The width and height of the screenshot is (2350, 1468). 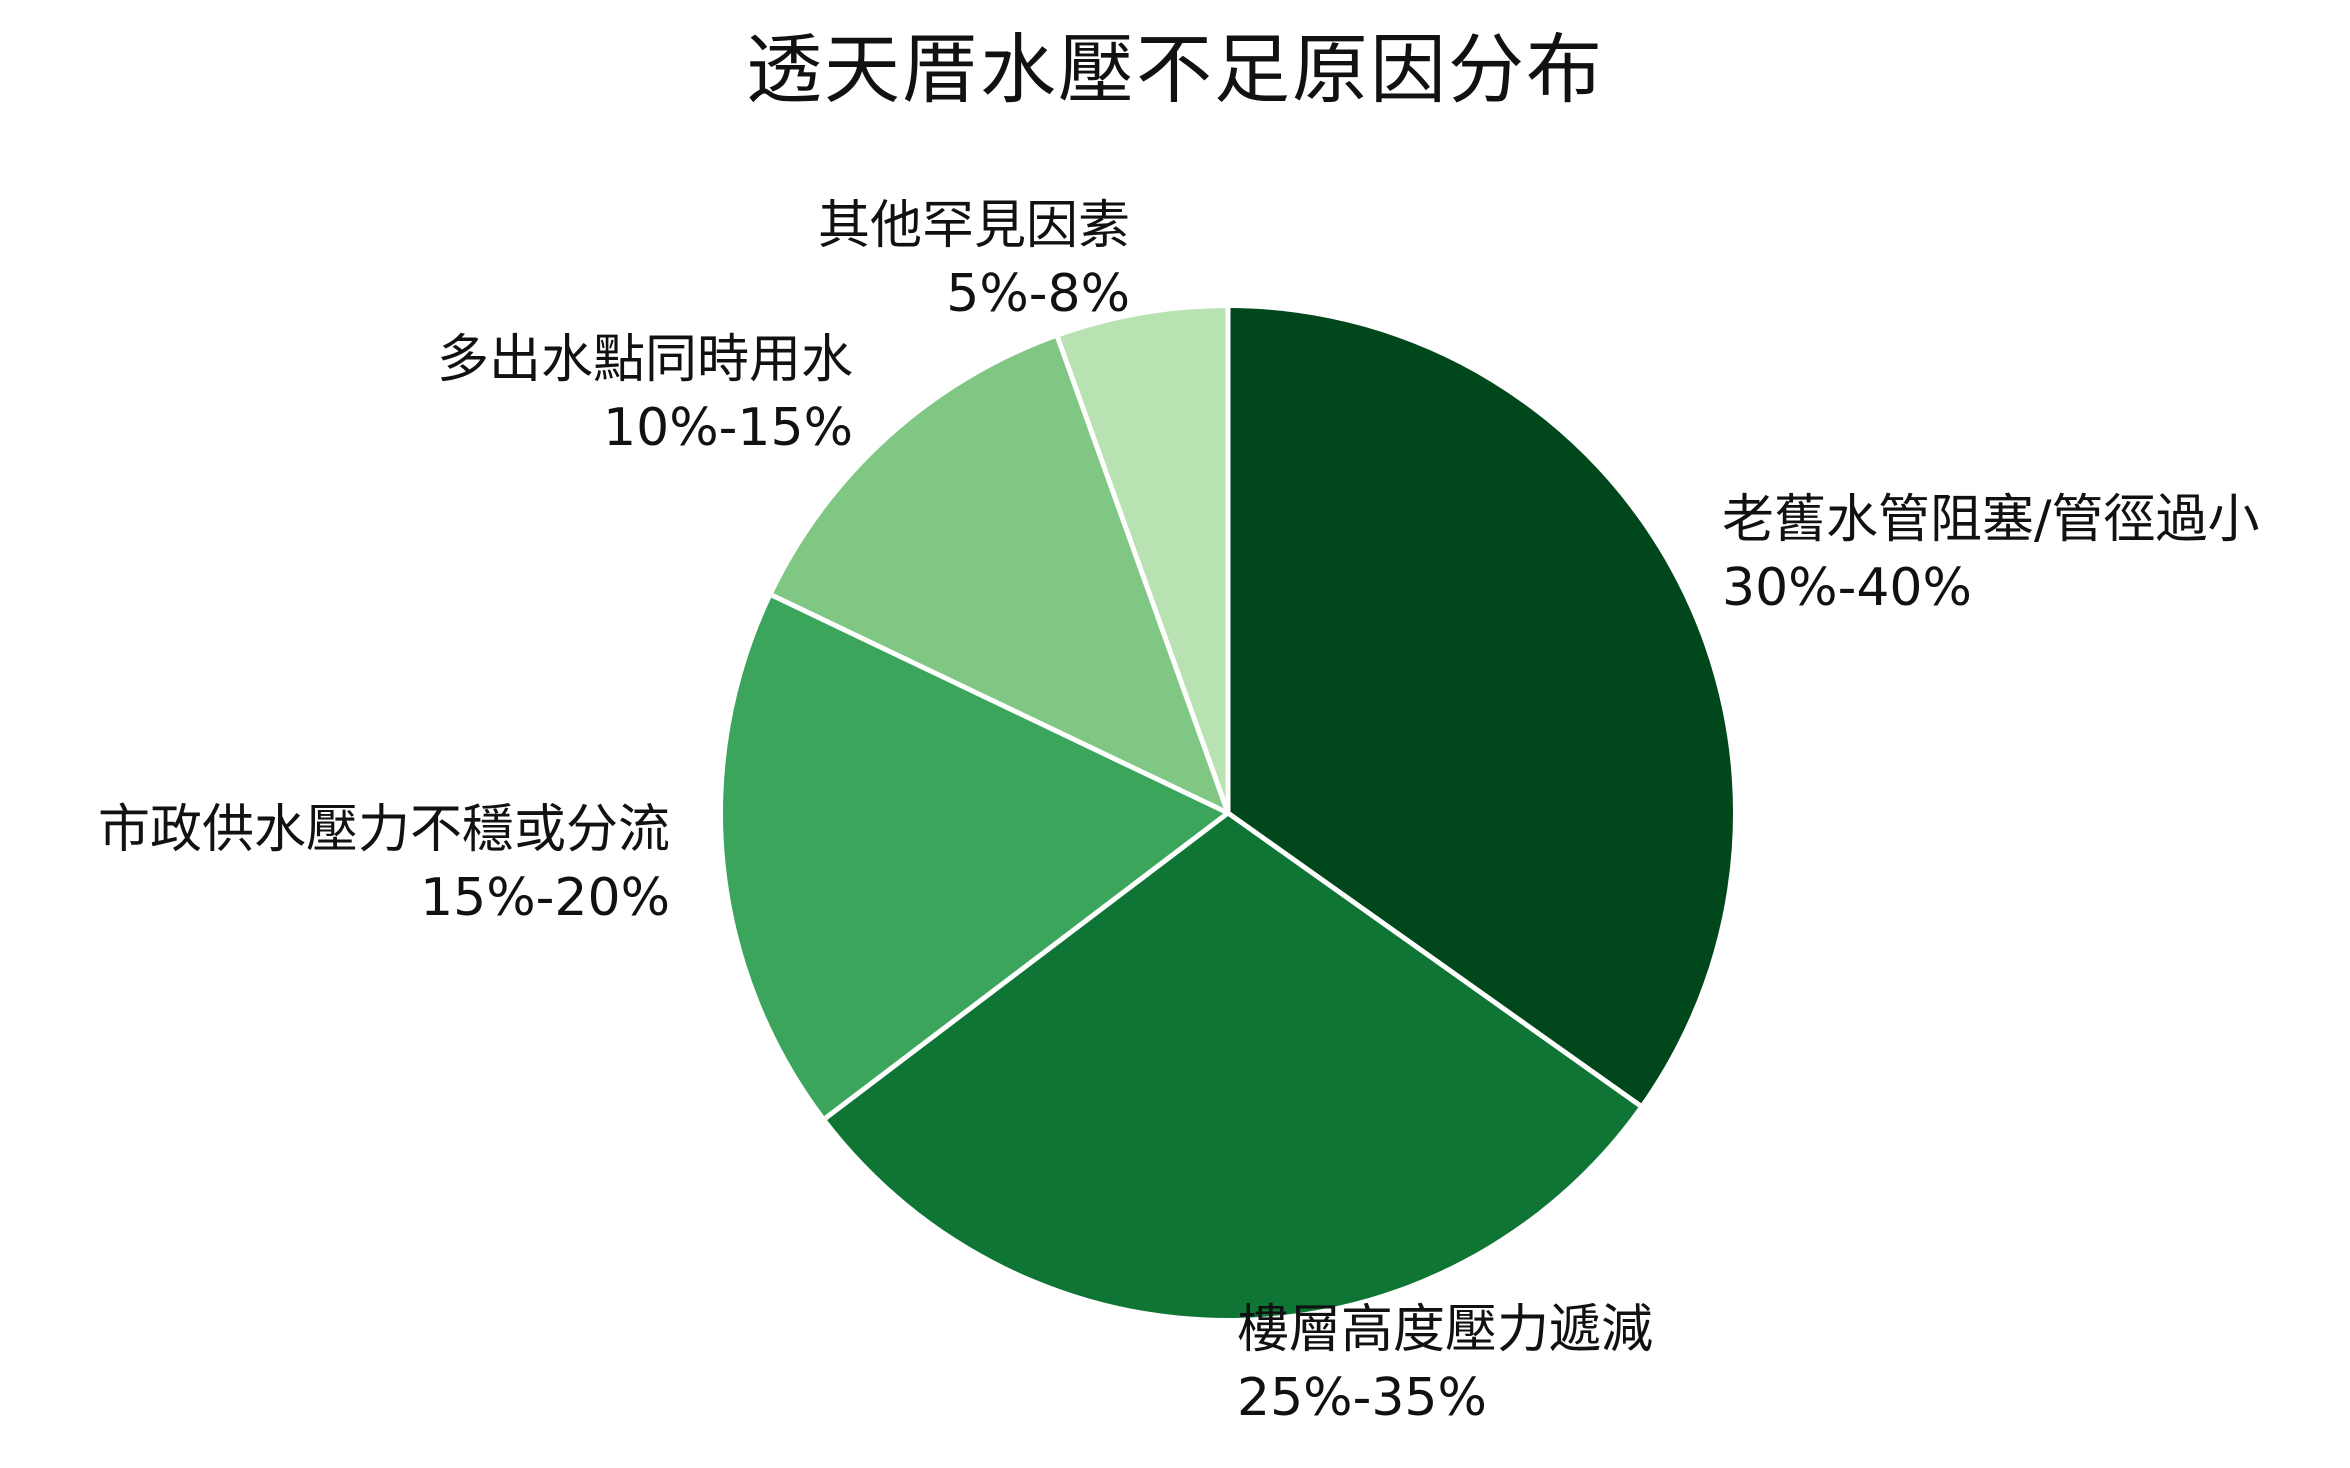 I want to click on slice-label-multiple-outlets-range: 10%-15%, so click(x=728, y=428).